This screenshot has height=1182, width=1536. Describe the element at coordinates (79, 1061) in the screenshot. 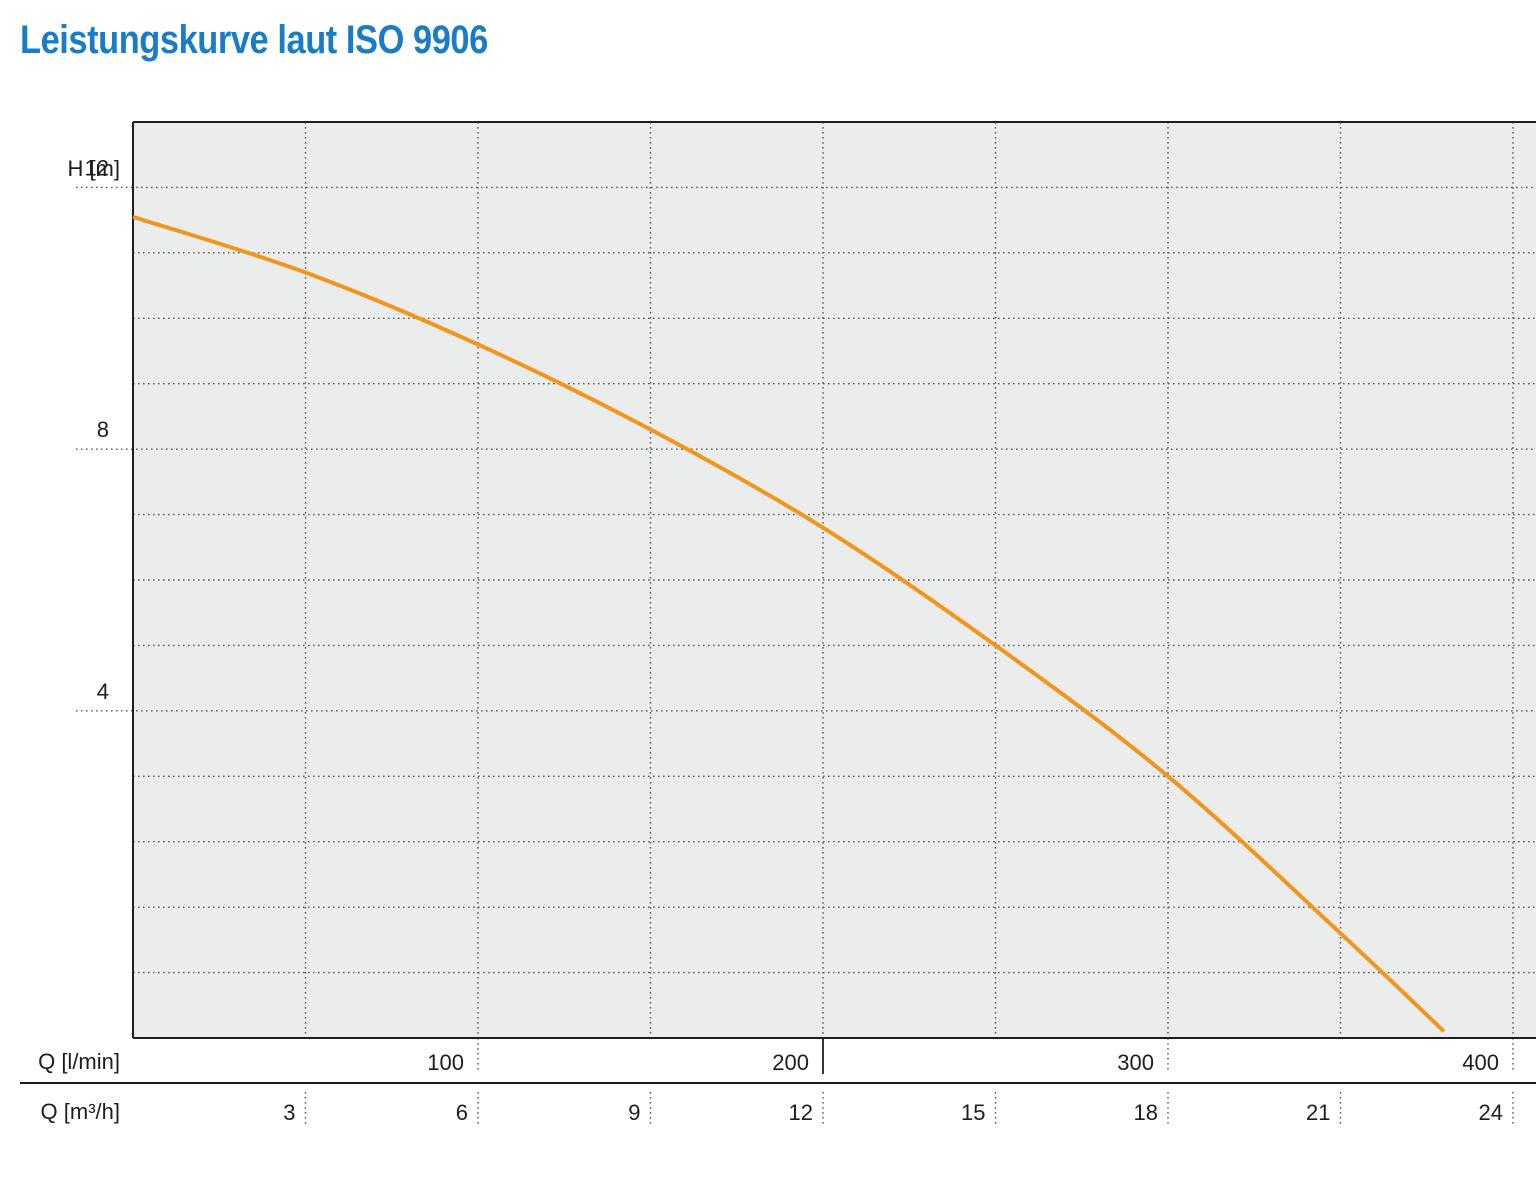

I see `x-axis-label-lmin: Q [l/min]` at that location.